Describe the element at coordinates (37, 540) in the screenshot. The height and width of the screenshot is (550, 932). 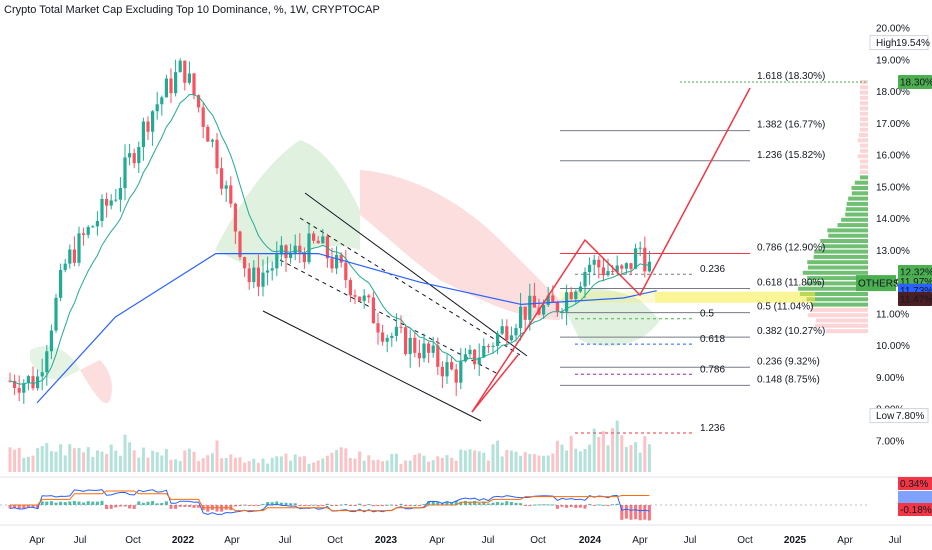
I see `time-axis-tick: Apr` at that location.